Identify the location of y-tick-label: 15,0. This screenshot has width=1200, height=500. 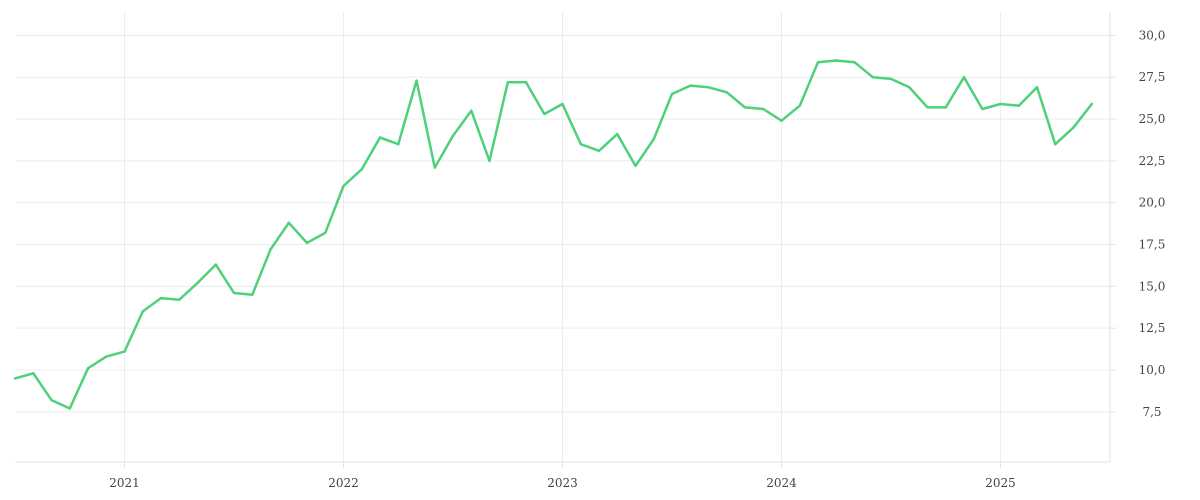
(1152, 286).